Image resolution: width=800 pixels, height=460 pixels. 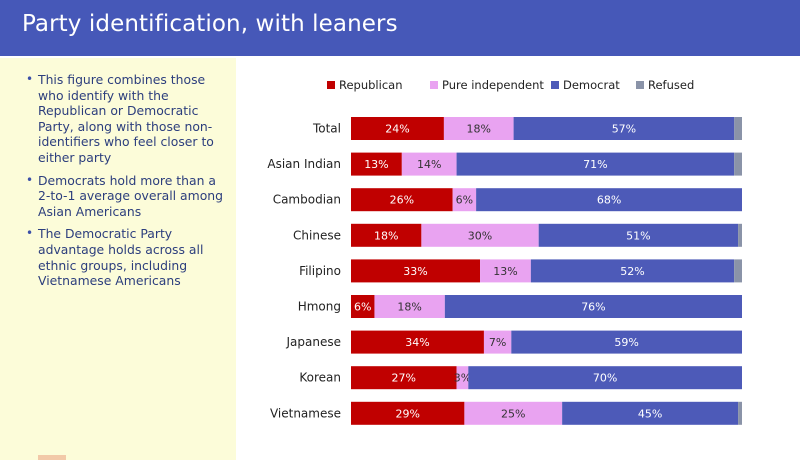 What do you see at coordinates (591, 85) in the screenshot?
I see `legend-label-democrat: Democrat` at bounding box center [591, 85].